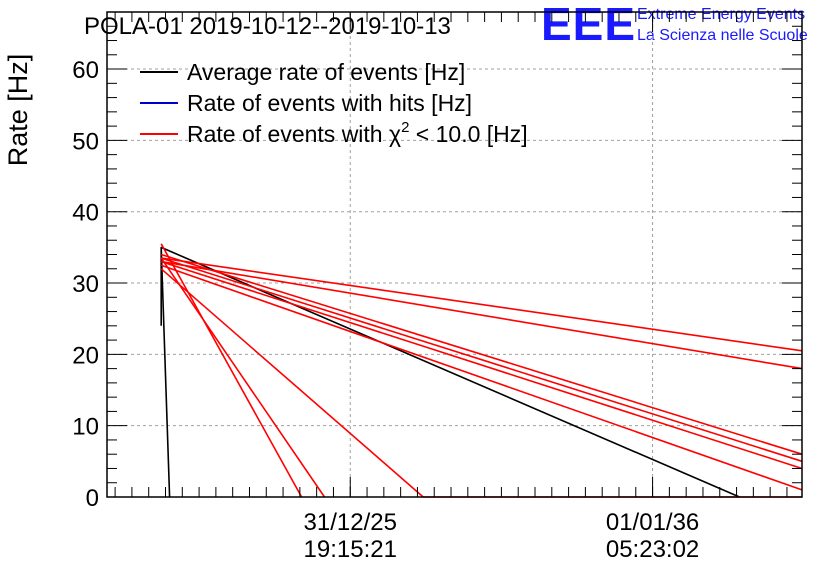 This screenshot has height=572, width=836. What do you see at coordinates (405, 127) in the screenshot?
I see `legend-chi2-sup: 2` at bounding box center [405, 127].